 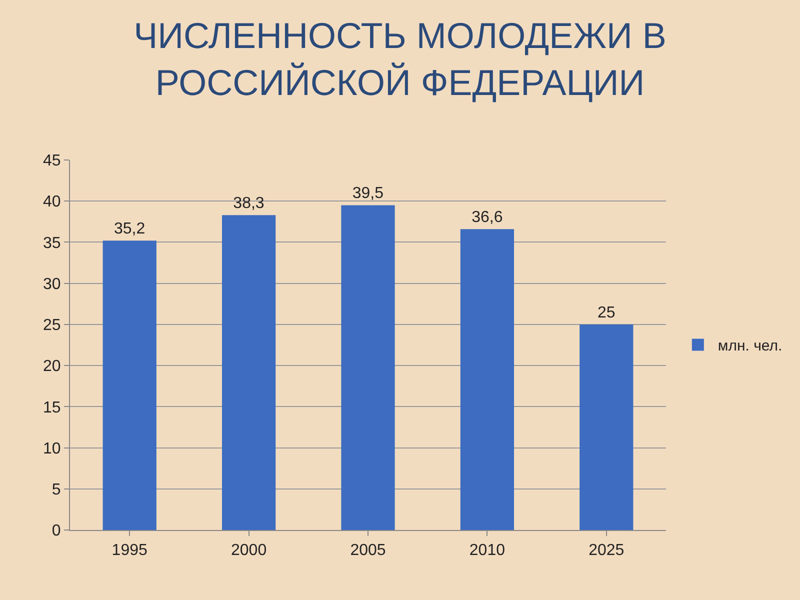 I want to click on y-tick-label: 20, so click(x=52, y=367).